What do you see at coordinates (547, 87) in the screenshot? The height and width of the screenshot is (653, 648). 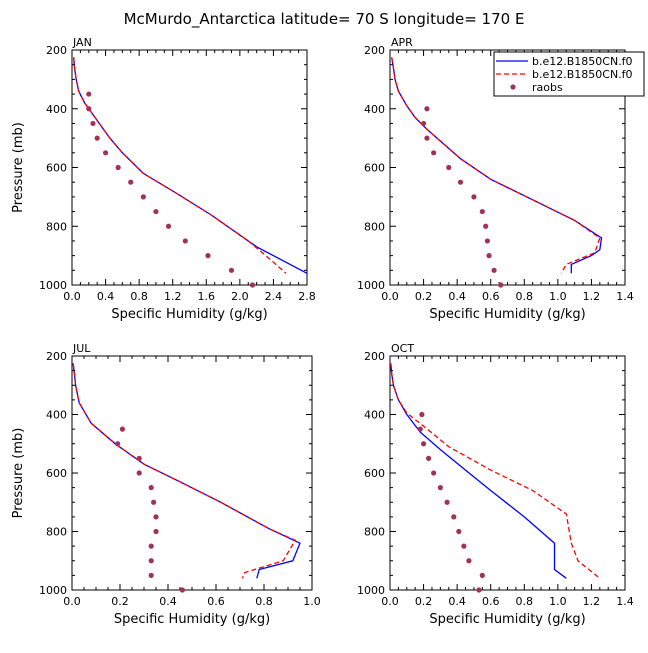 I see `legend-label: raobs` at bounding box center [547, 87].